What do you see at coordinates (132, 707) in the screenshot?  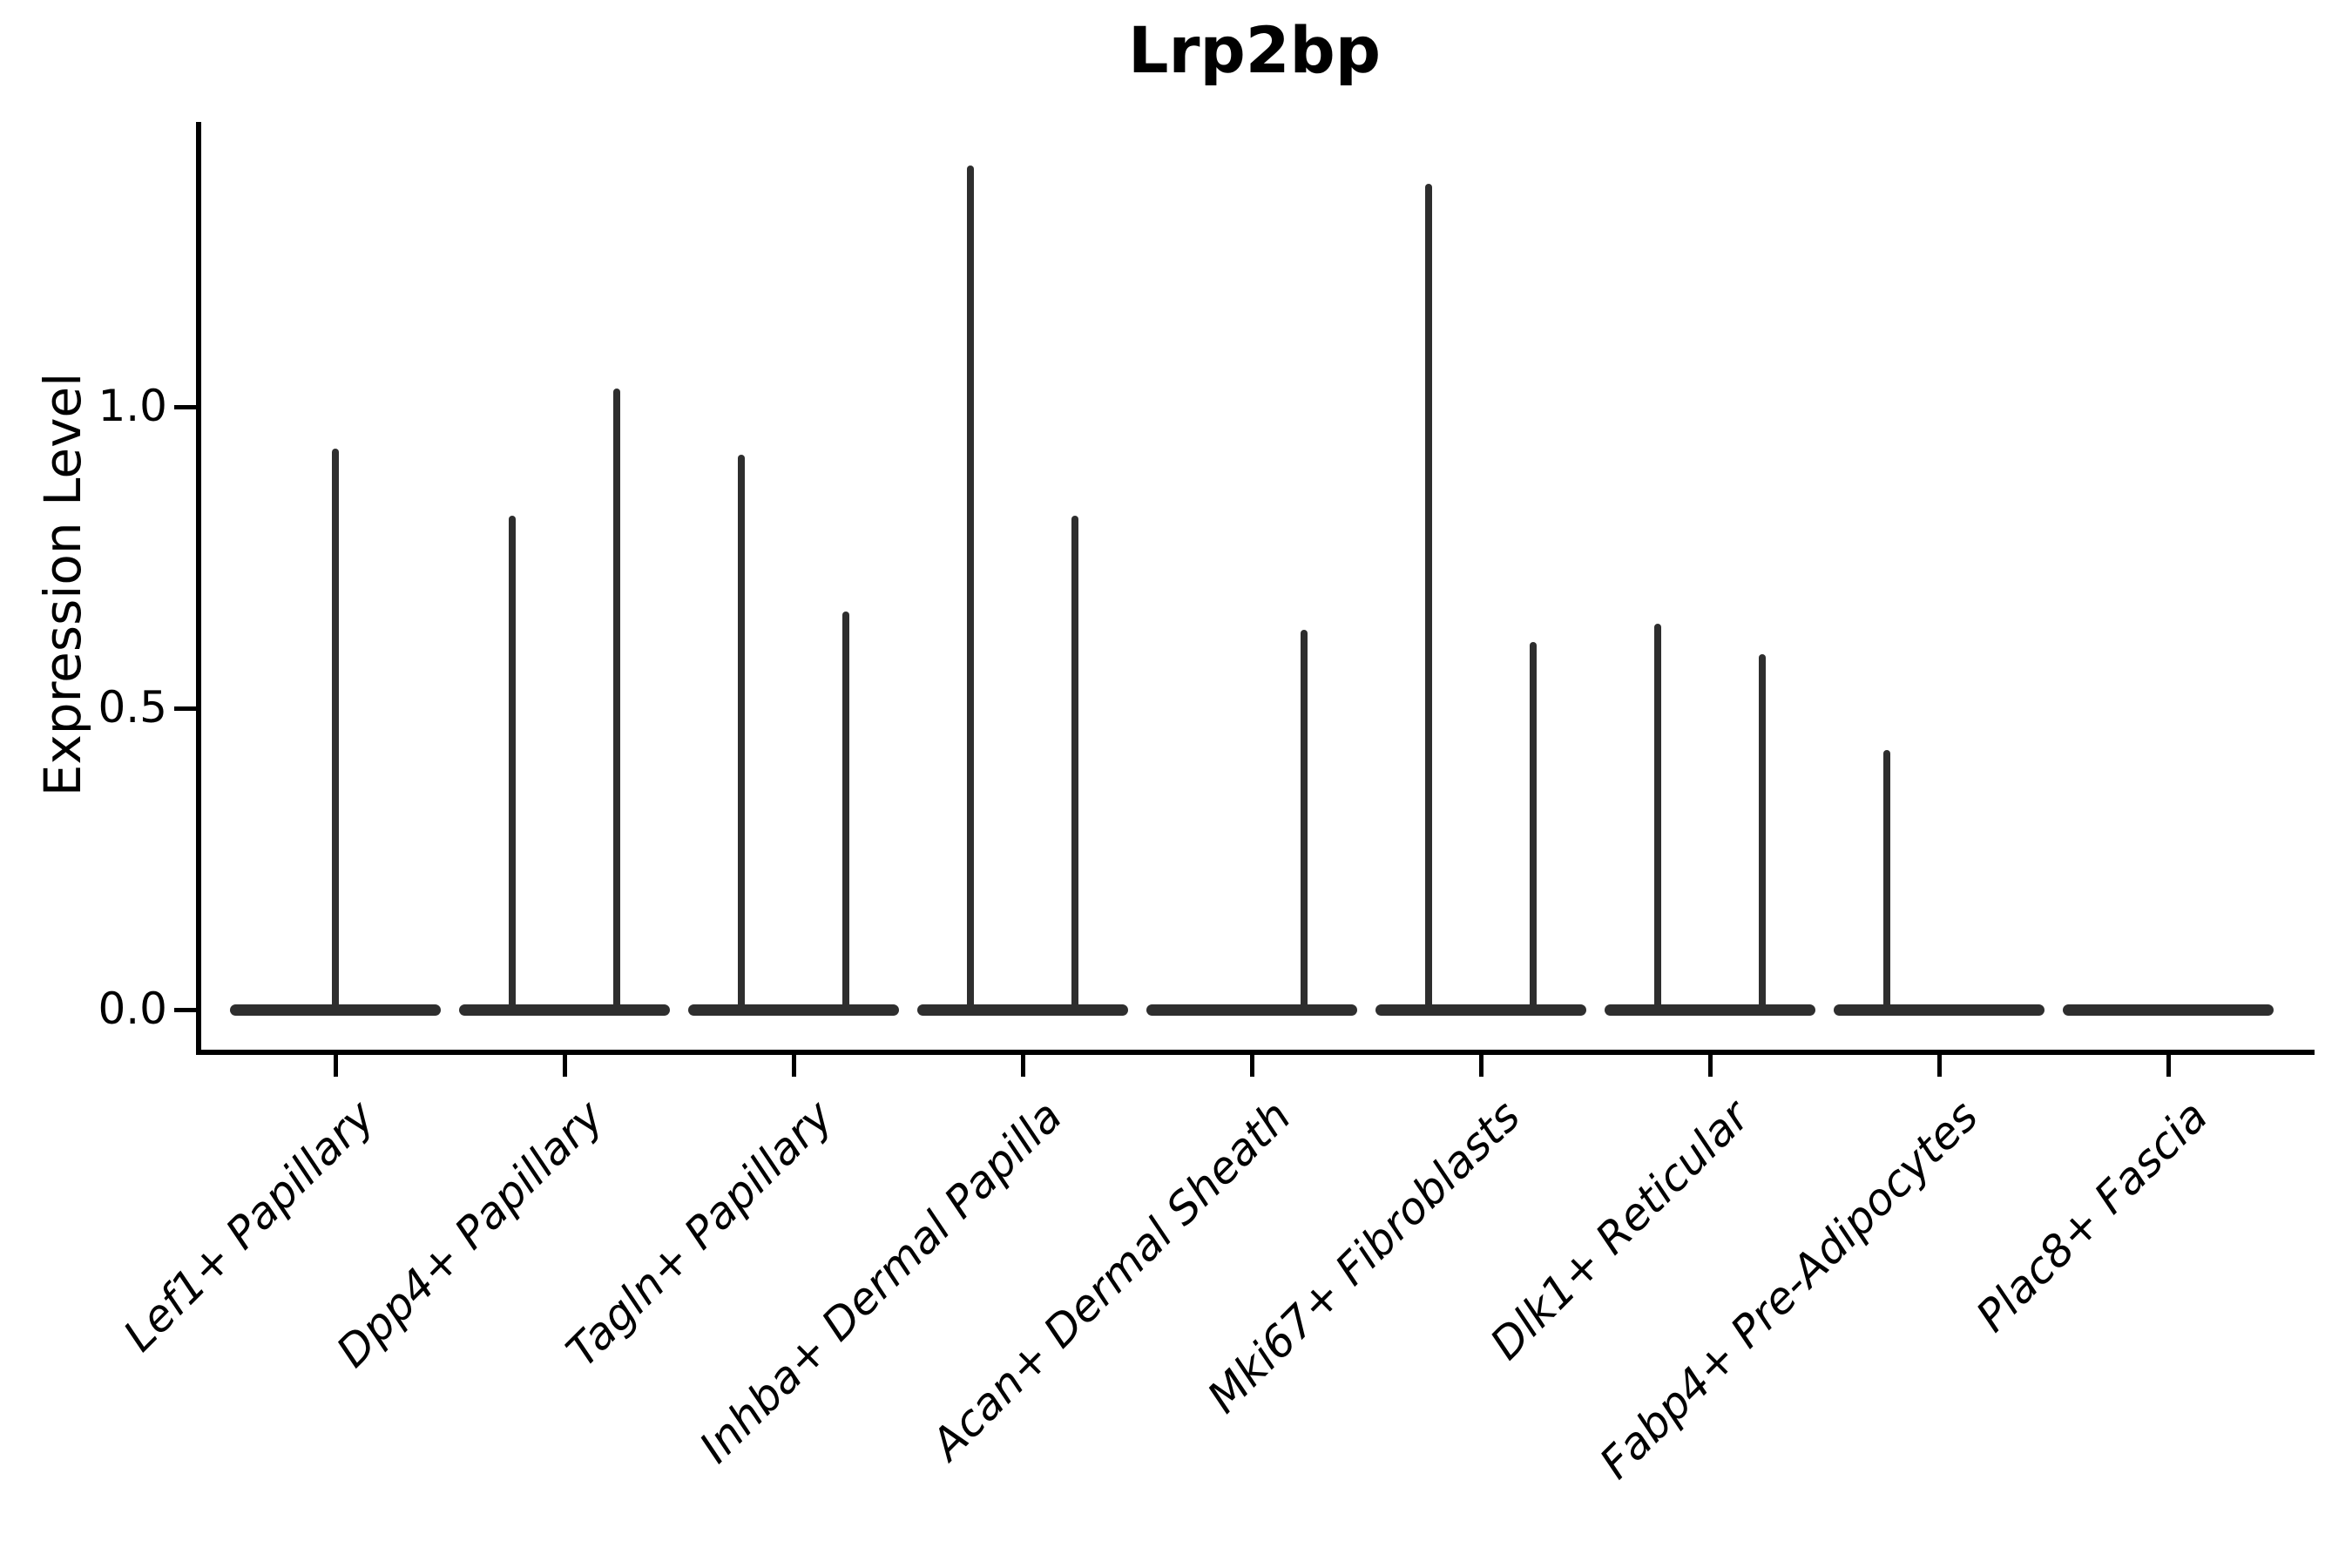 I see `y-tick-label: 0.5` at bounding box center [132, 707].